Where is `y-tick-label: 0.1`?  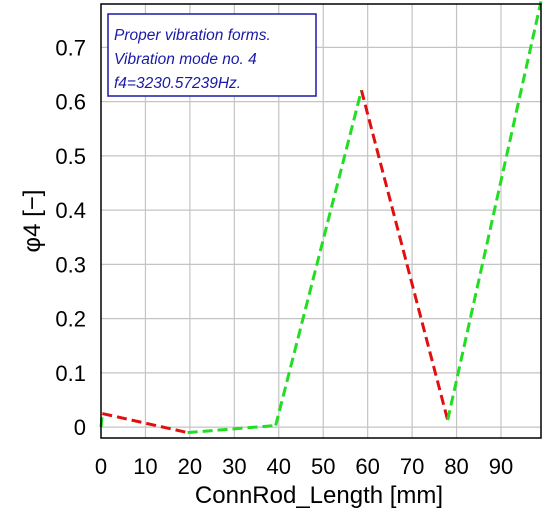 y-tick-label: 0.1 is located at coordinates (70, 373).